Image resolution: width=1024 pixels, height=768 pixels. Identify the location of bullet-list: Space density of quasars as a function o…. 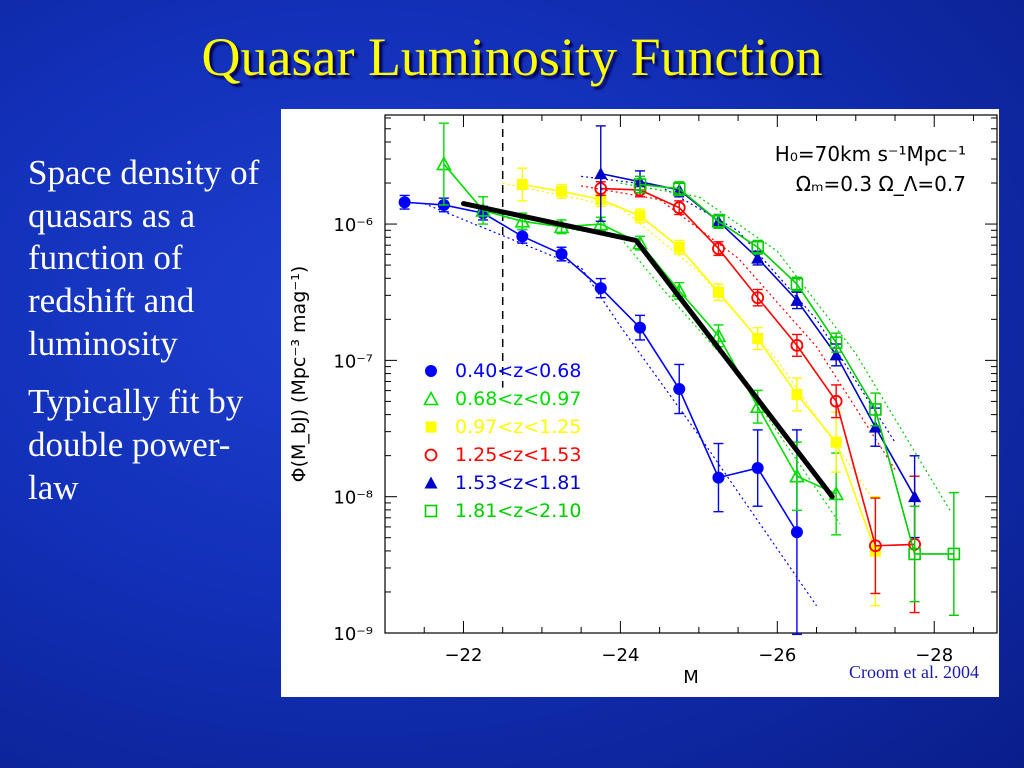
(148, 339).